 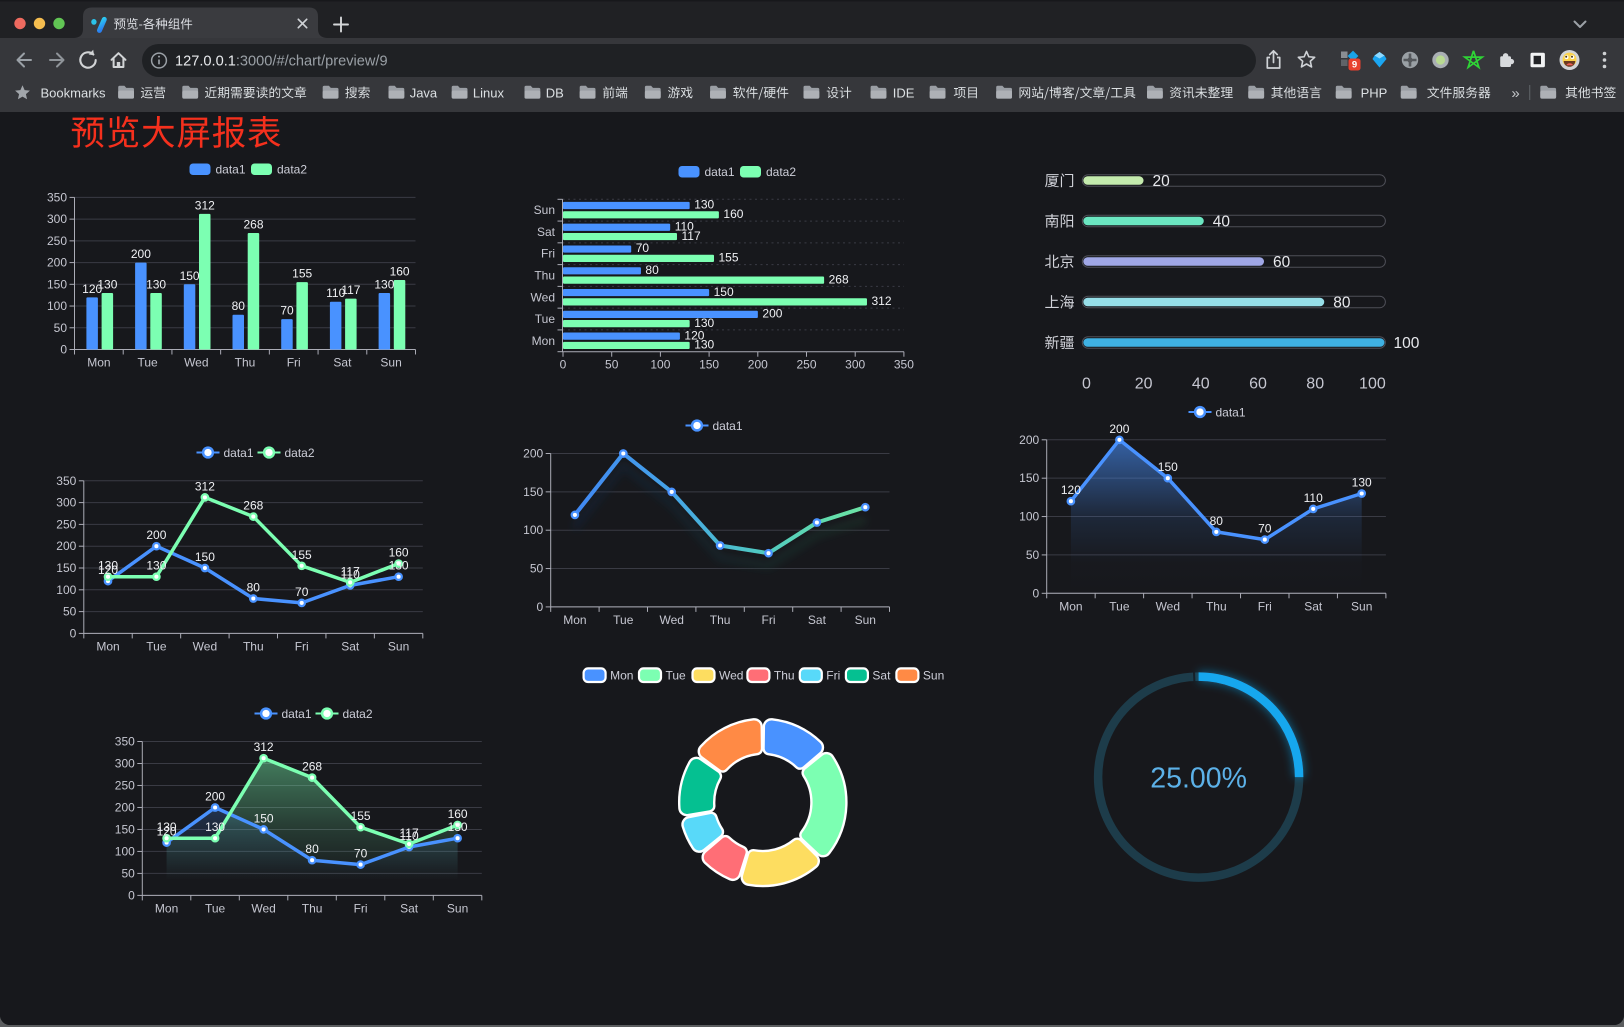 I want to click on svg-text: 300, so click(x=57, y=219).